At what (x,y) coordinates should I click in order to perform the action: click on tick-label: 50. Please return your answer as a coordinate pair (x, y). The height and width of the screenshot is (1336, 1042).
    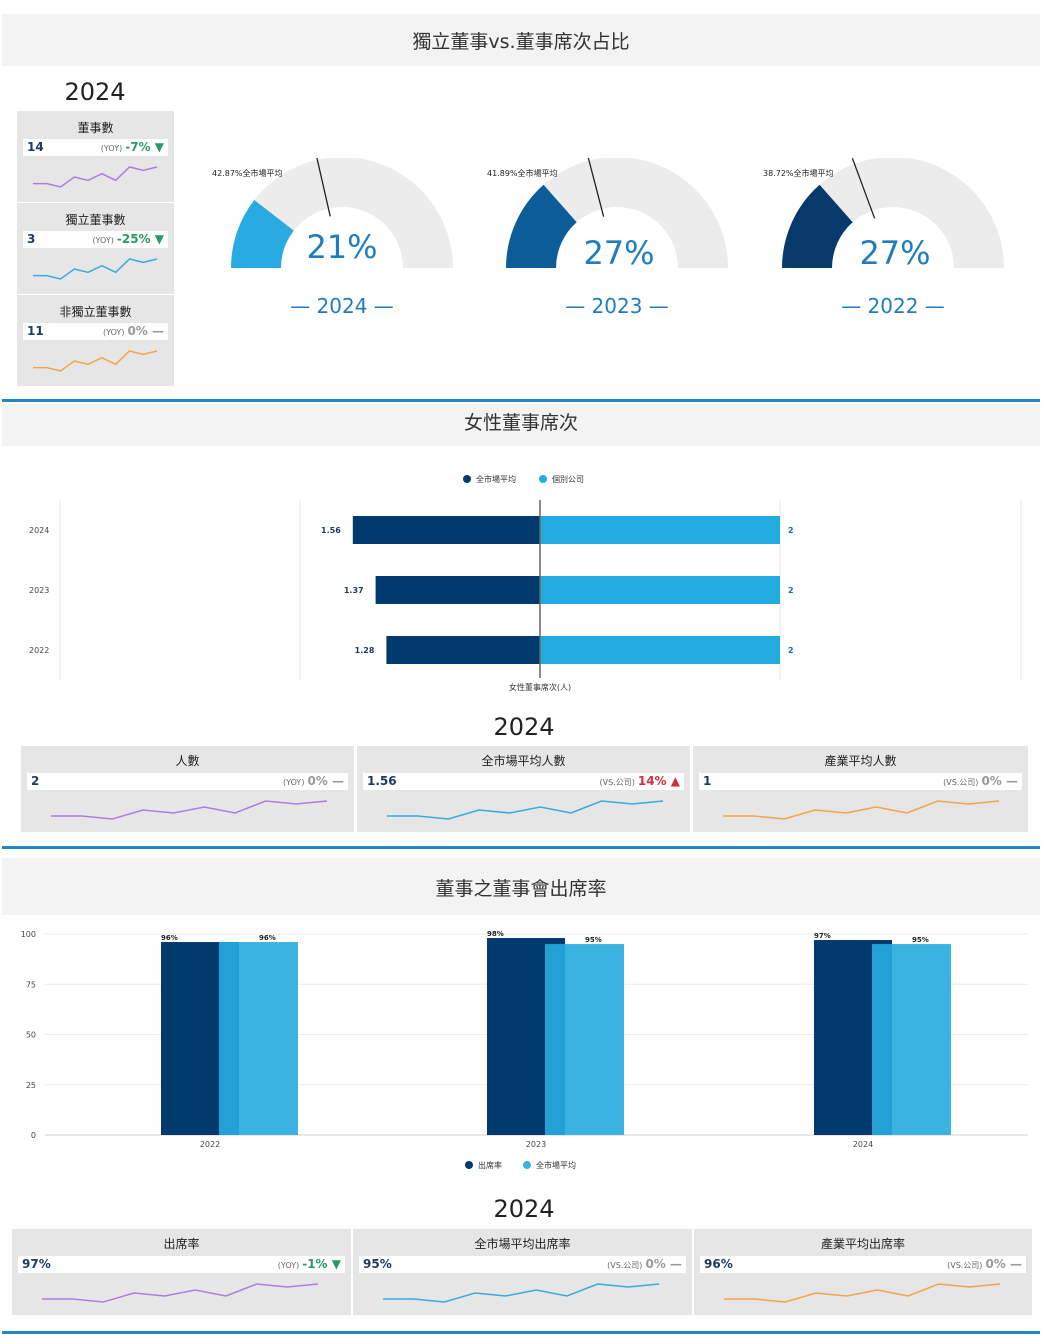
    Looking at the image, I should click on (31, 1035).